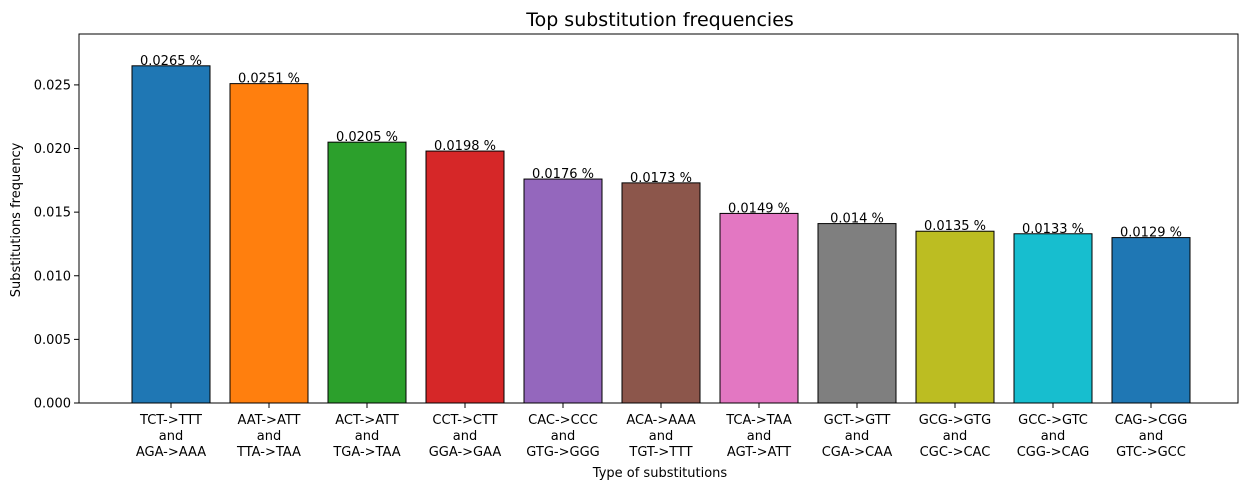 The image size is (1251, 489). I want to click on y-tick-label: 0.015, so click(52, 213).